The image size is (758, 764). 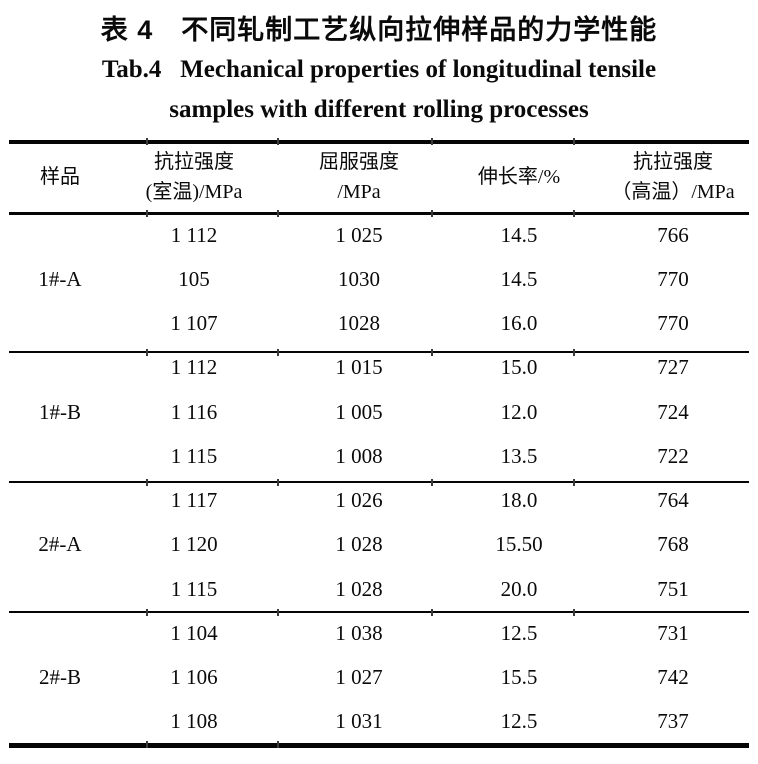 What do you see at coordinates (359, 632) in the screenshot?
I see `cell-yield: 1 038` at bounding box center [359, 632].